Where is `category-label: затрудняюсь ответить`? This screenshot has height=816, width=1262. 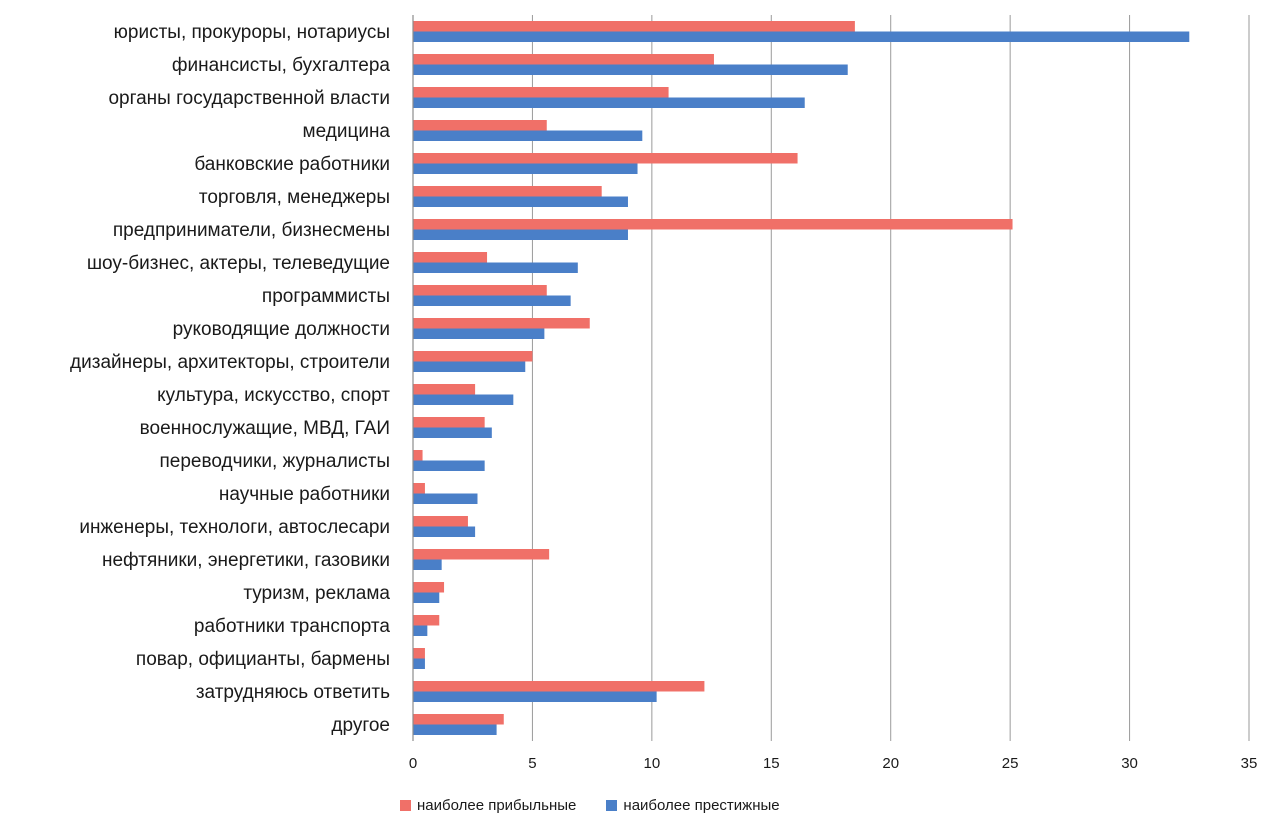 category-label: затрудняюсь ответить is located at coordinates (293, 692).